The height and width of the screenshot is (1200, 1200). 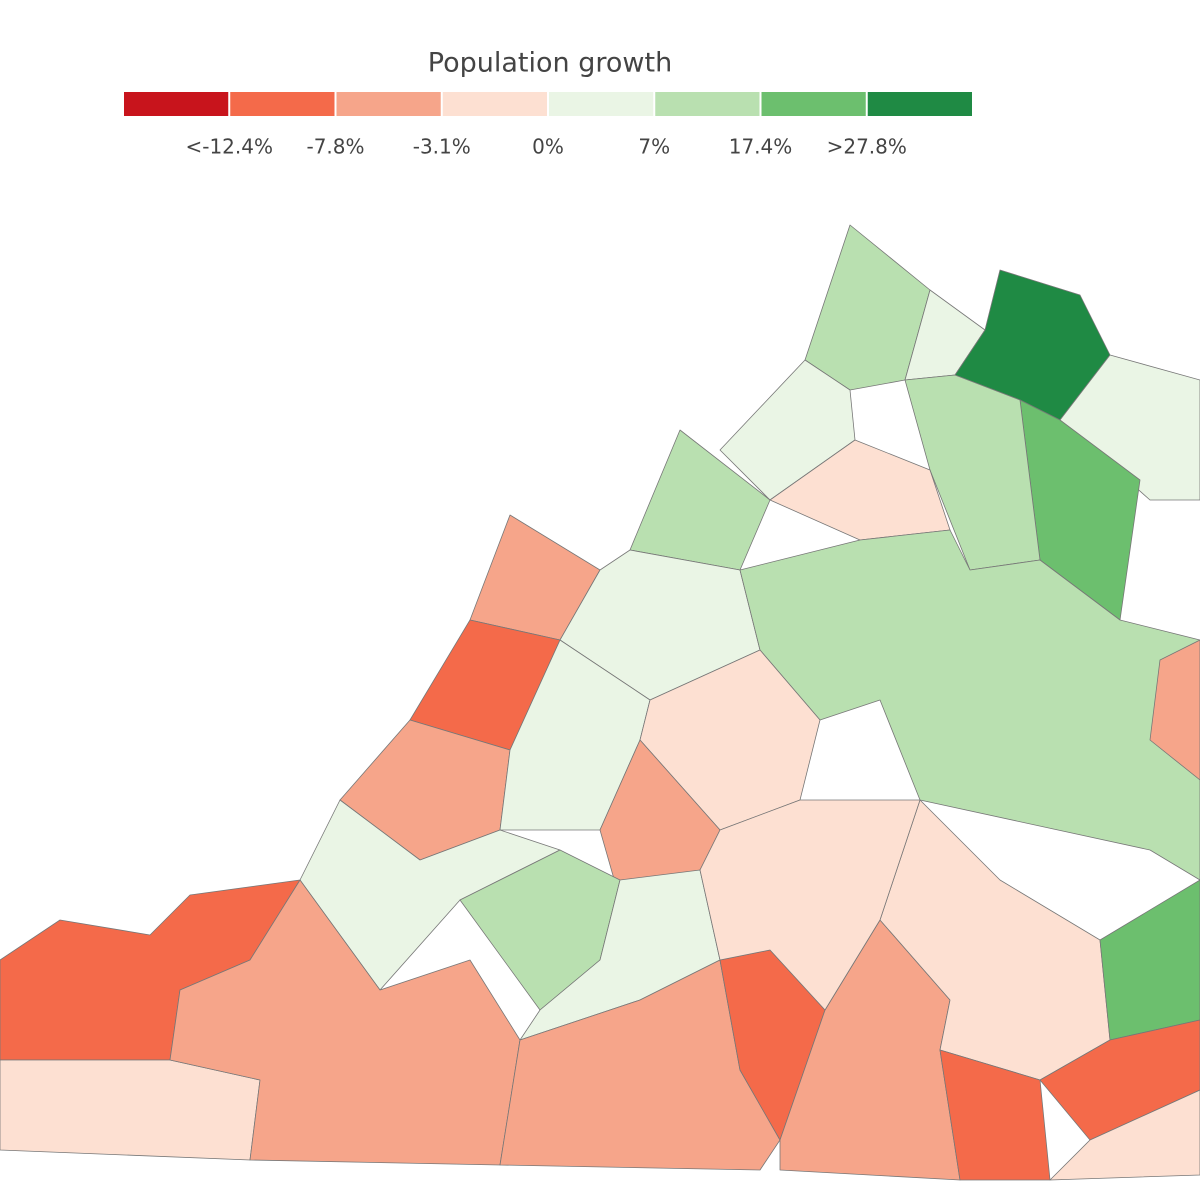 What do you see at coordinates (548, 125) in the screenshot?
I see `legend: <-12.4% -7.8% -3.1% 0% 7% 17.4% >27.8%` at bounding box center [548, 125].